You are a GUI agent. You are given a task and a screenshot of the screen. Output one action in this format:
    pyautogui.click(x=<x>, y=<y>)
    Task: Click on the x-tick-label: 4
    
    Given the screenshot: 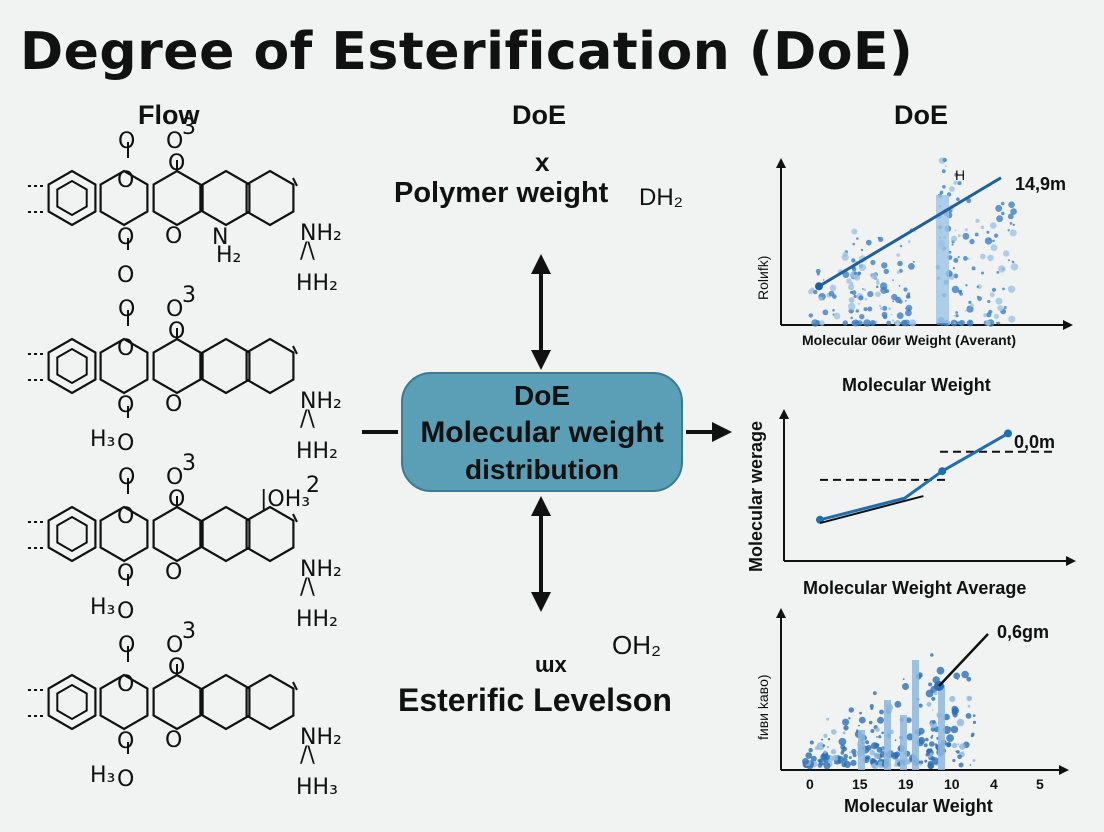 What is the action you would take?
    pyautogui.click(x=994, y=784)
    